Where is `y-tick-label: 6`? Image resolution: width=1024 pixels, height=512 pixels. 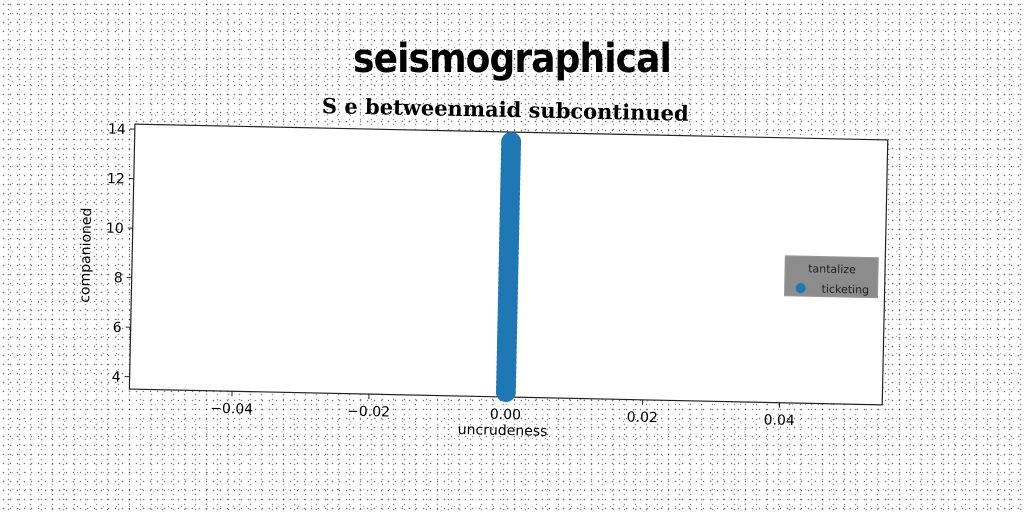
y-tick-label: 6 is located at coordinates (117, 328).